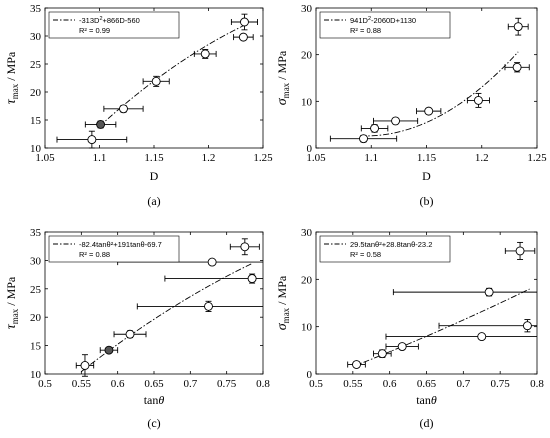 This screenshot has width=550, height=438. What do you see at coordinates (12, 302) in the screenshot?
I see `chart-3-y-axis-label: τmax / MPa` at bounding box center [12, 302].